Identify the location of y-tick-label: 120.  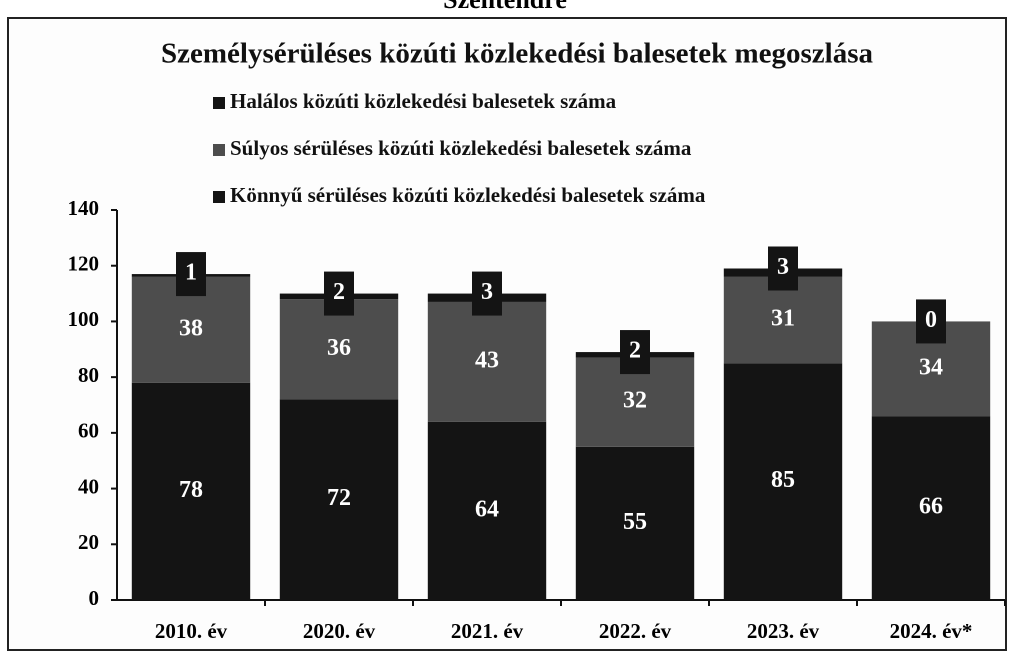
(84, 264).